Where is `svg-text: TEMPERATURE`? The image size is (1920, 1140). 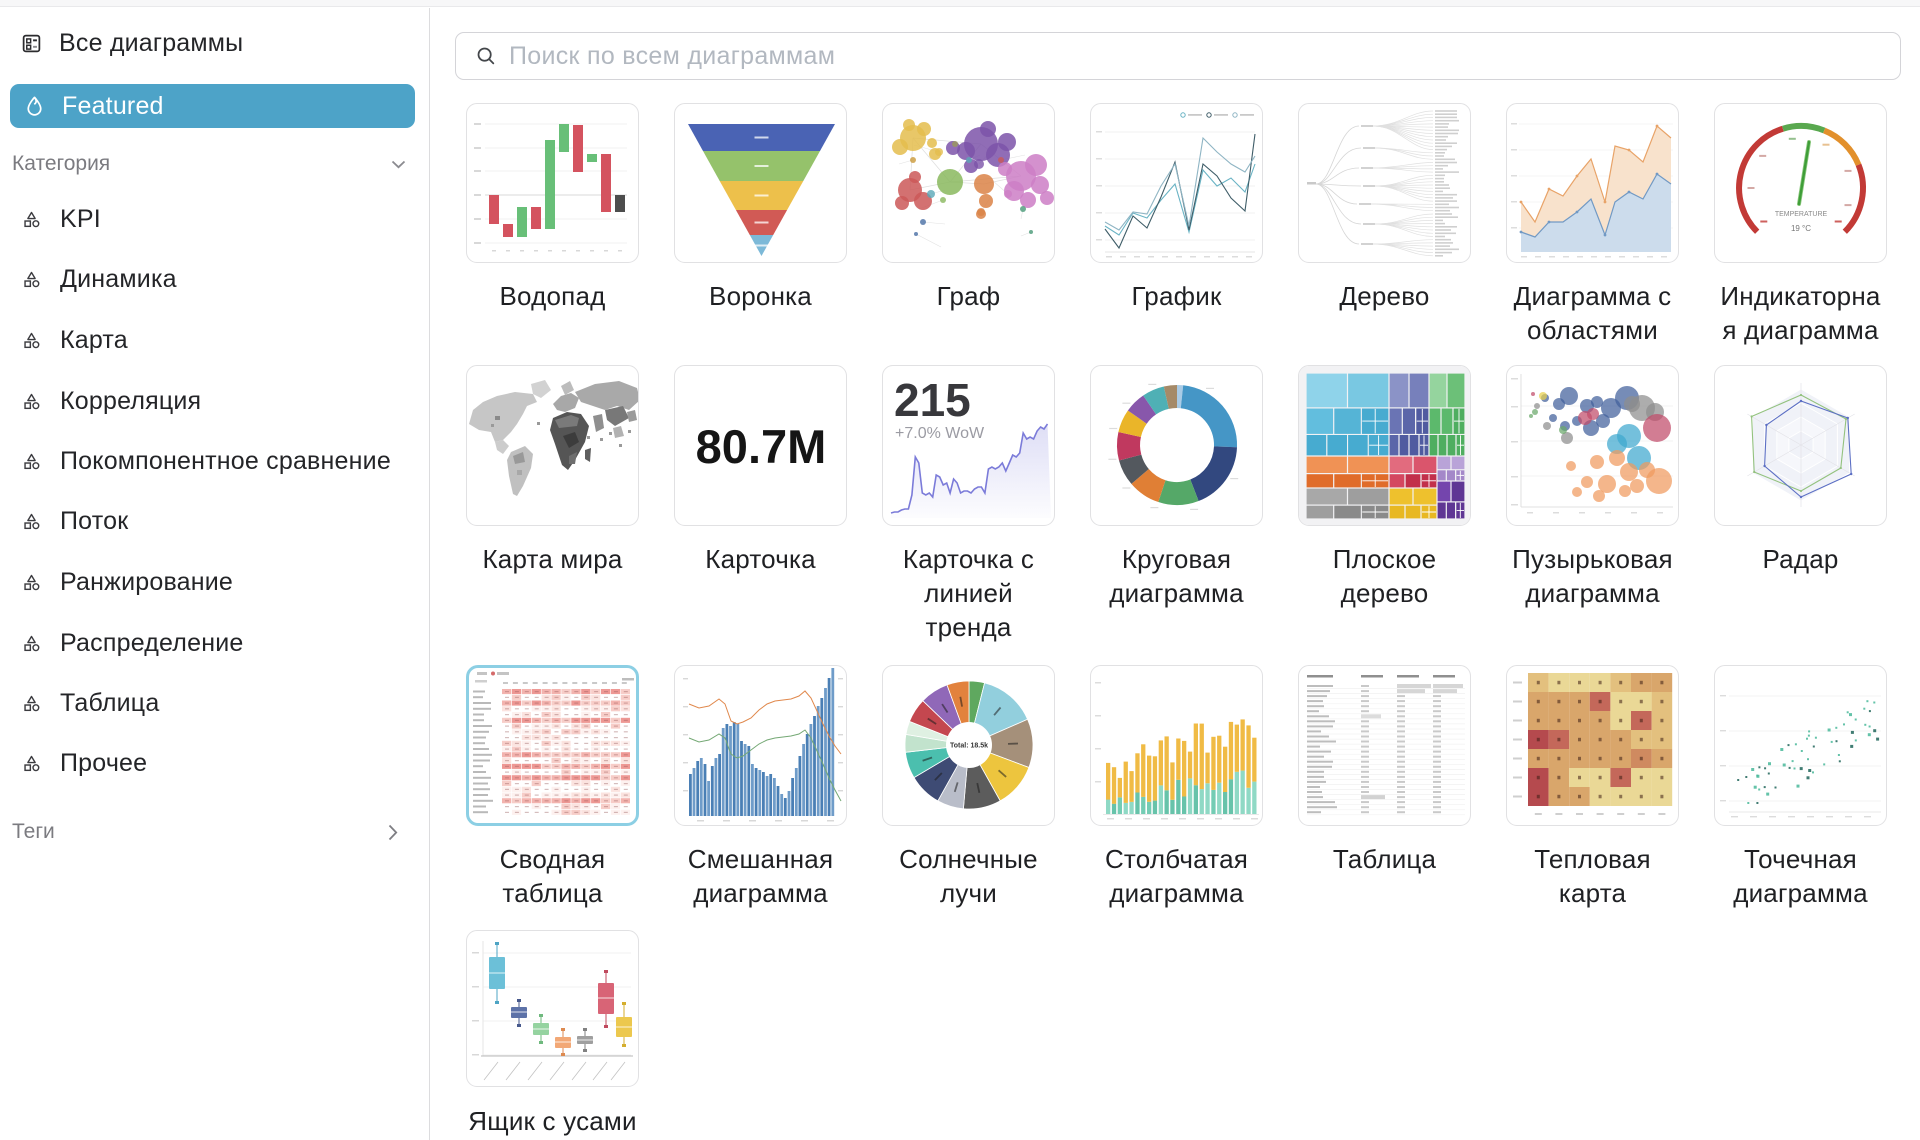
svg-text: TEMPERATURE is located at coordinates (1801, 214).